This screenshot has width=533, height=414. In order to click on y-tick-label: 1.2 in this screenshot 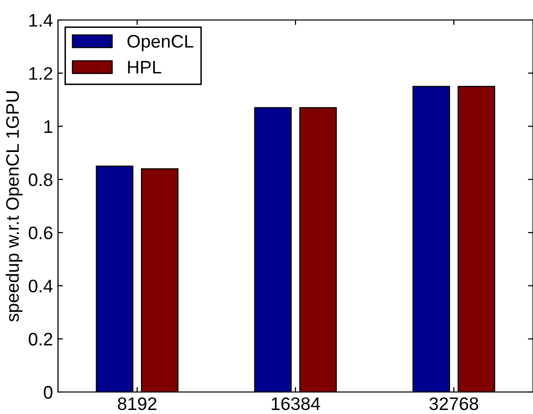, I will do `click(40, 73)`.